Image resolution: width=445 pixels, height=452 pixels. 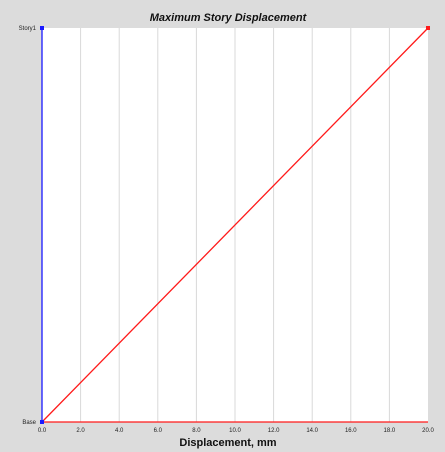 What do you see at coordinates (229, 18) in the screenshot?
I see `chart-title: Maximum Story Displacement` at bounding box center [229, 18].